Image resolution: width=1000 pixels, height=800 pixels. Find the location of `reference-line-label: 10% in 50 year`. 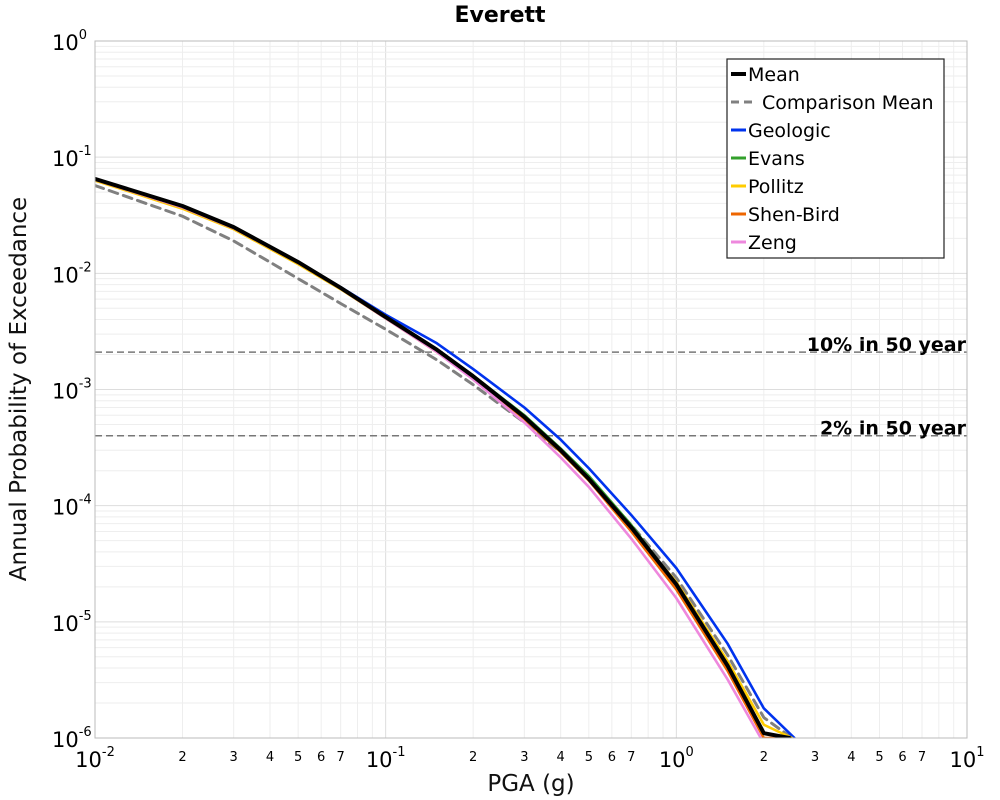

reference-line-label: 10% in 50 year is located at coordinates (887, 345).